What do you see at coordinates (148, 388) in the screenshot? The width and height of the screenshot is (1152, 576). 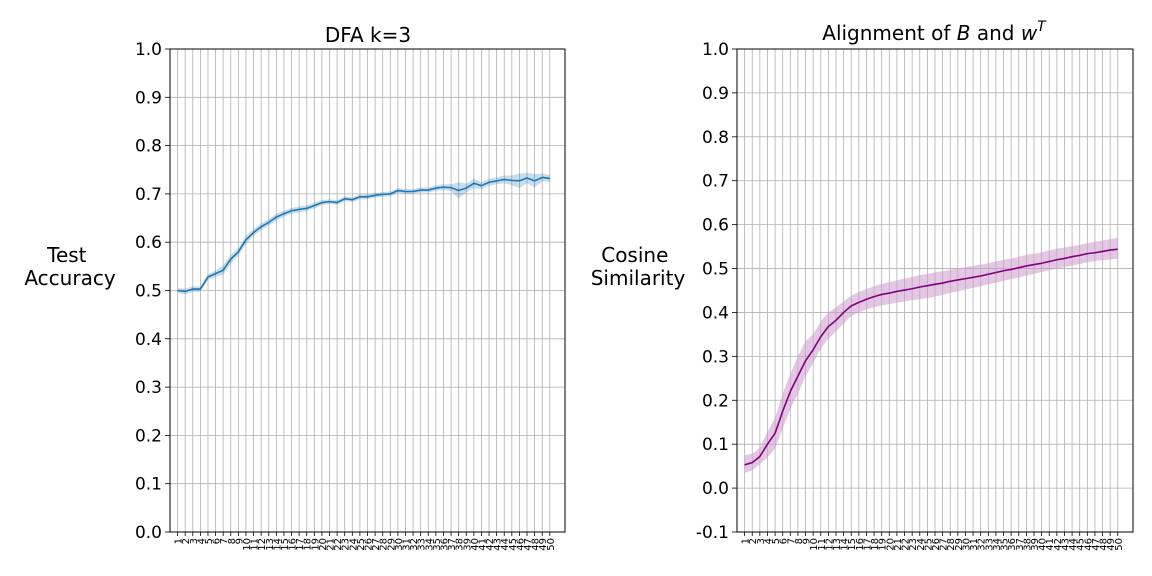 I see `accuracy-ytick-label: 0.3` at bounding box center [148, 388].